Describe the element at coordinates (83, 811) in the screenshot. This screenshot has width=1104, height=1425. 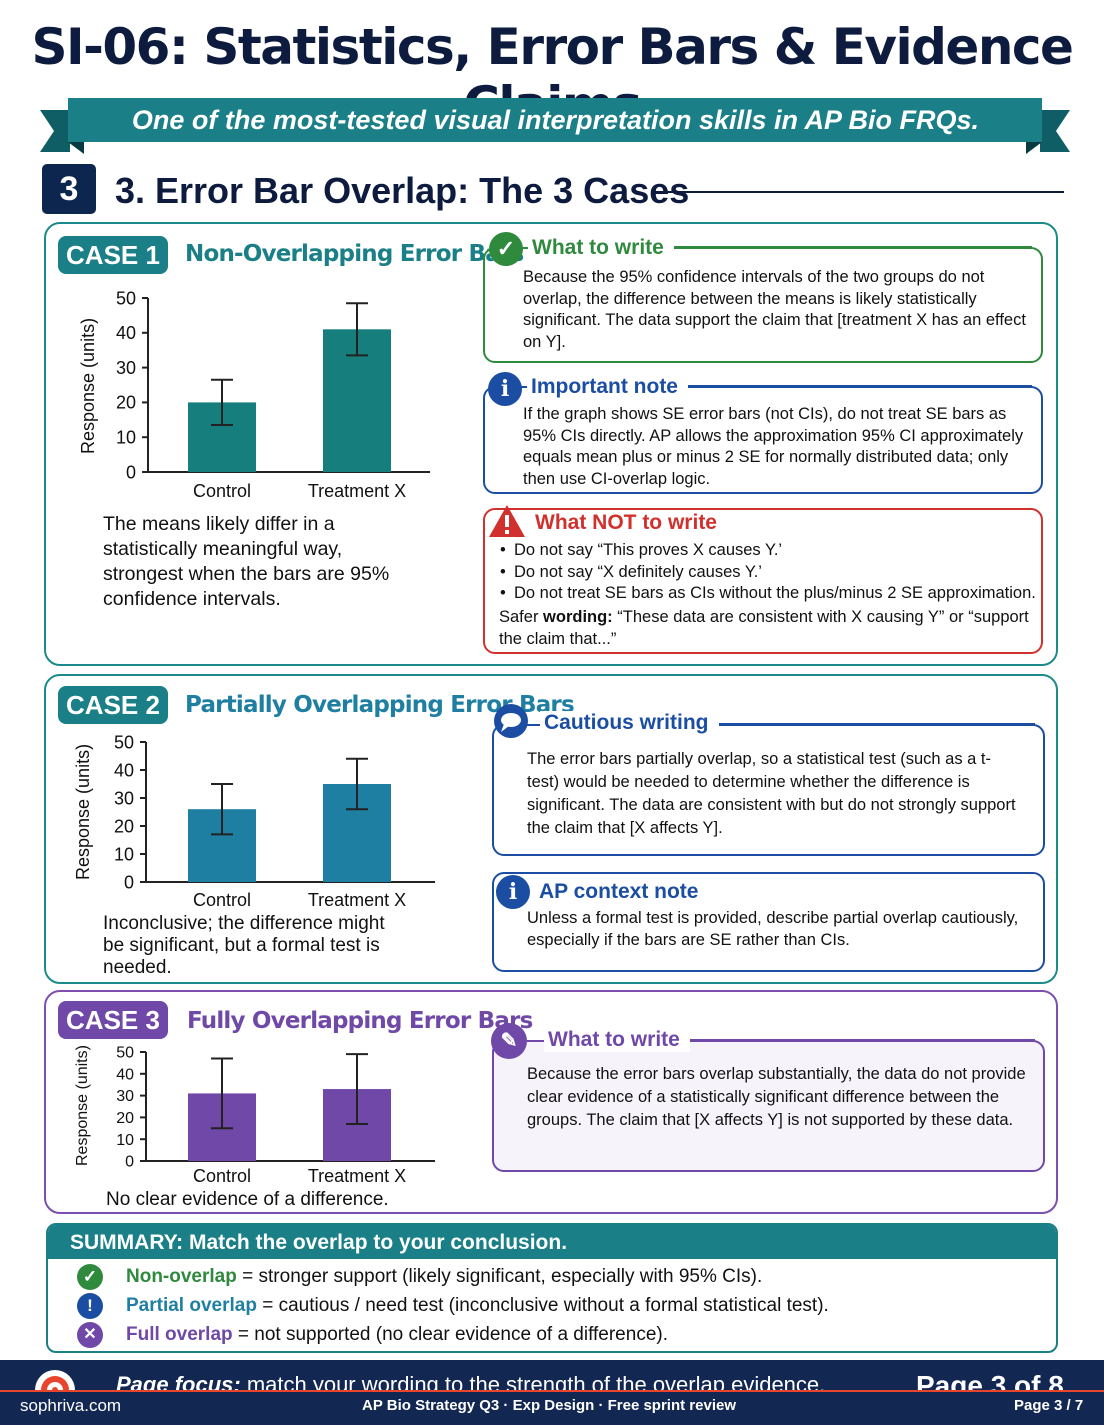
I see `case-2-y-axis-title: Response (units)` at that location.